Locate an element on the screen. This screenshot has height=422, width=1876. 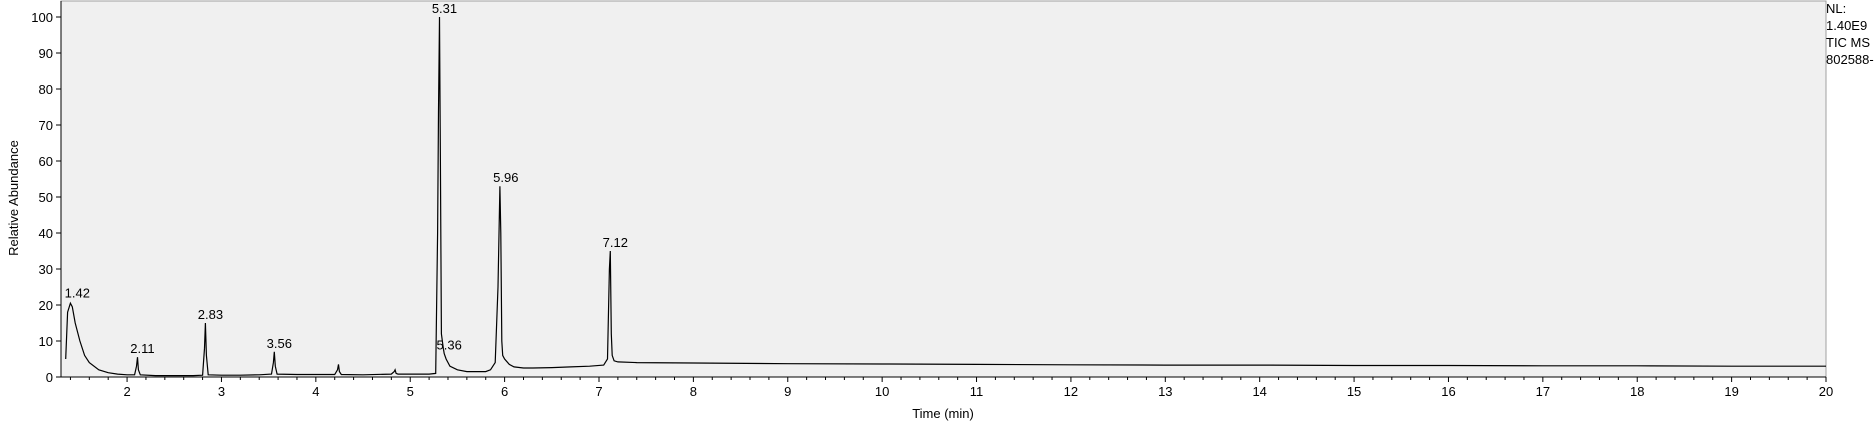
y-tick-label: 100 is located at coordinates (42, 17).